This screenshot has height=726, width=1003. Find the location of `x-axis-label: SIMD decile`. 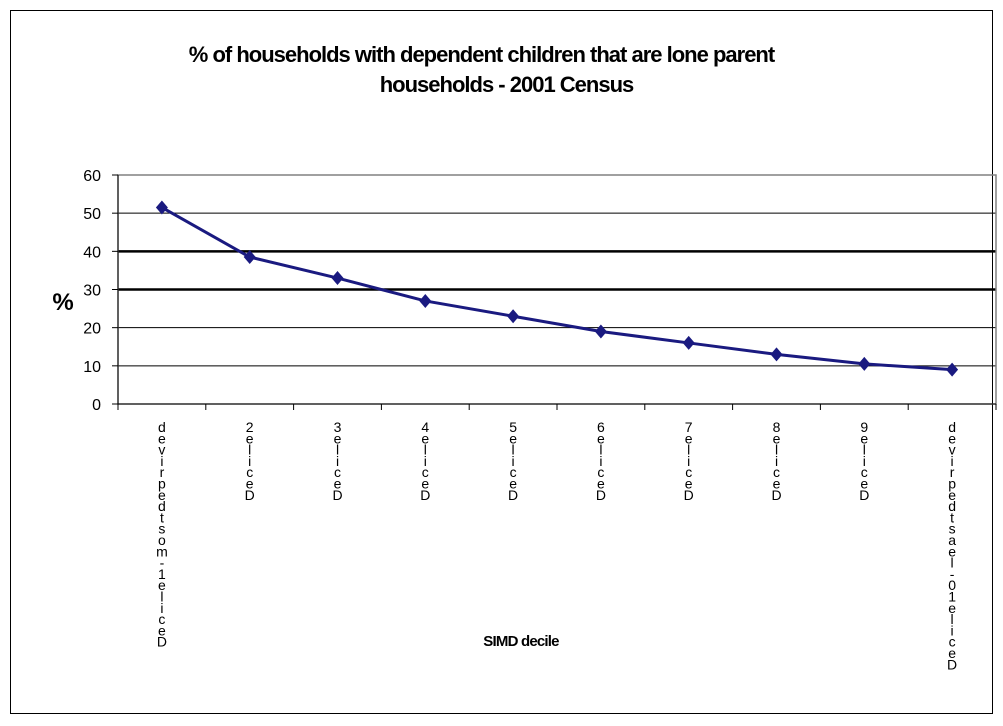

x-axis-label: SIMD decile is located at coordinates (521, 641).